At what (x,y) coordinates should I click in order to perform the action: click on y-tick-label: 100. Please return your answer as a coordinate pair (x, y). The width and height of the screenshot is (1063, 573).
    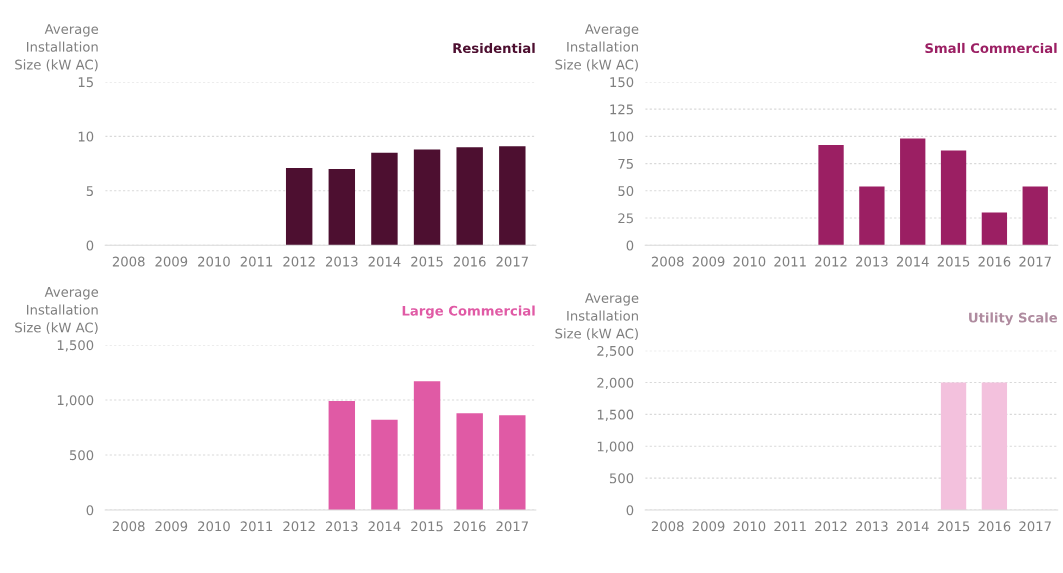
    Looking at the image, I should click on (622, 136).